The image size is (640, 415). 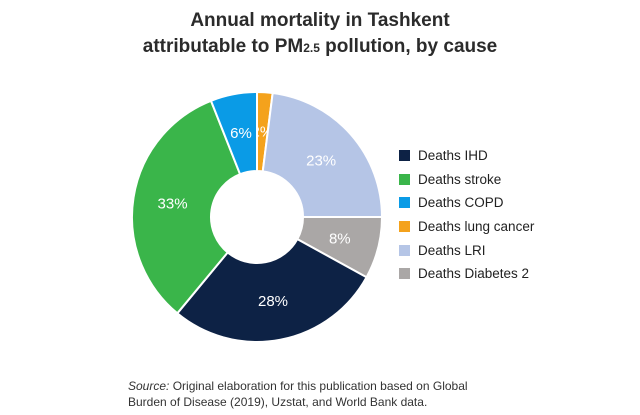 What do you see at coordinates (273, 301) in the screenshot?
I see `slice-label-deaths-ihd: 28%` at bounding box center [273, 301].